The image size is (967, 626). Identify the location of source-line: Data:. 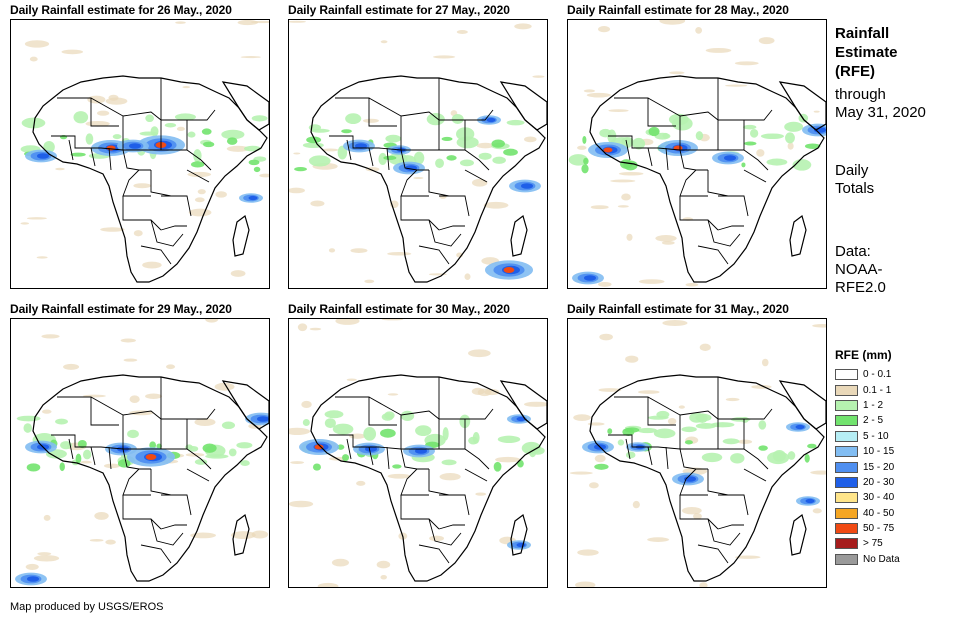
(853, 251).